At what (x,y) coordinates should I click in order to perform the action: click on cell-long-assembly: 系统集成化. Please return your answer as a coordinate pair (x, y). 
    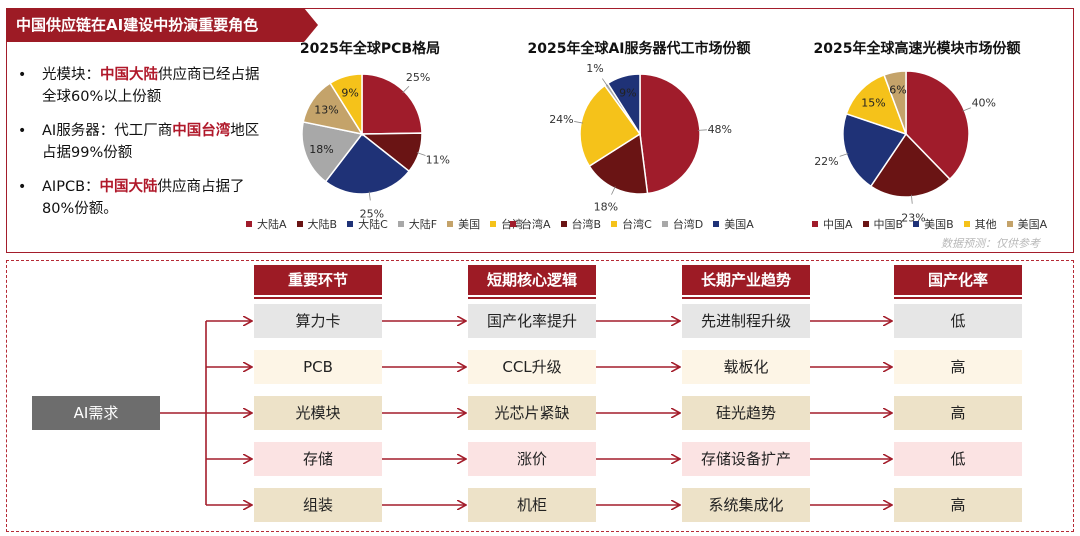
    Looking at the image, I should click on (746, 505).